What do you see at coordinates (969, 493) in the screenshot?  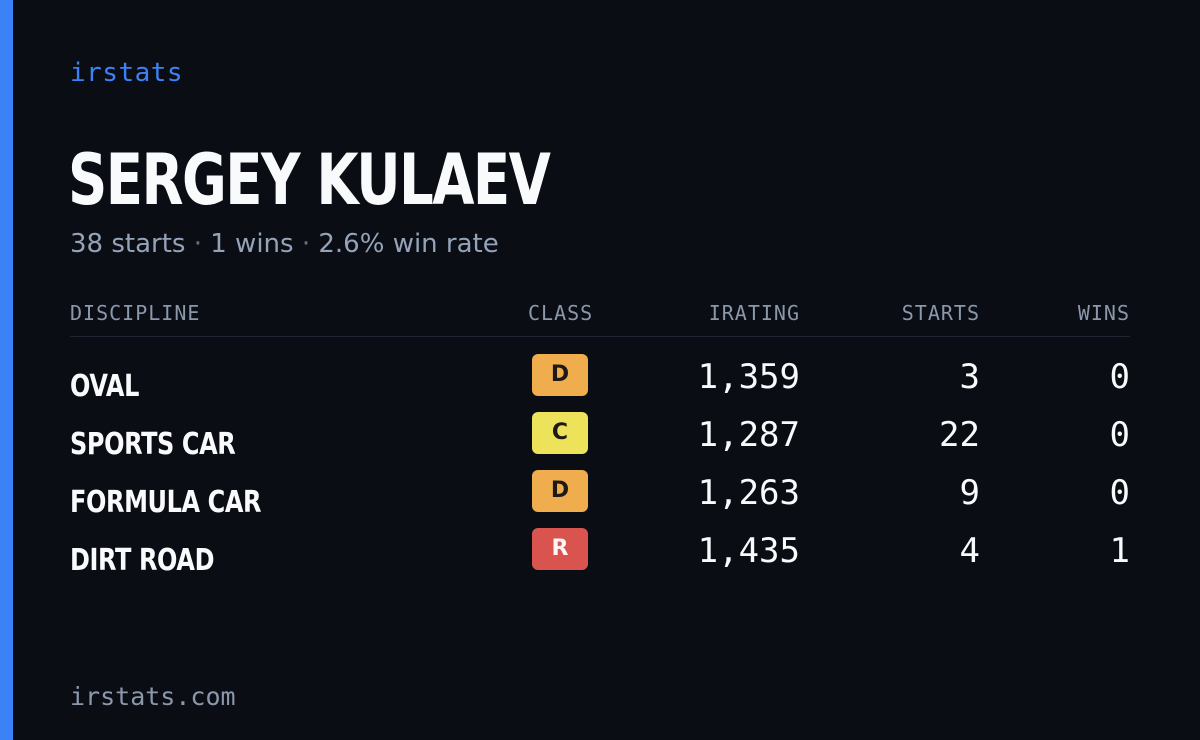 I see `starts-value: 9` at bounding box center [969, 493].